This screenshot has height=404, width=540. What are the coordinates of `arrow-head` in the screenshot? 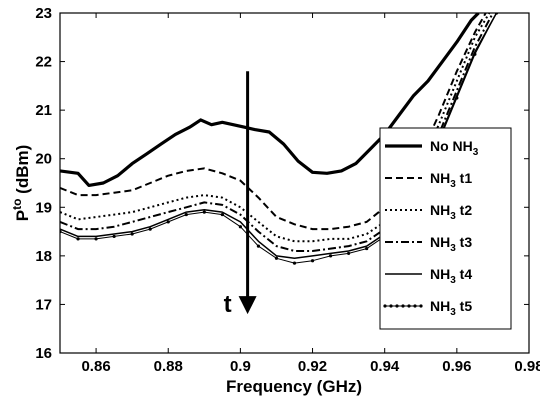 It's located at (247, 305).